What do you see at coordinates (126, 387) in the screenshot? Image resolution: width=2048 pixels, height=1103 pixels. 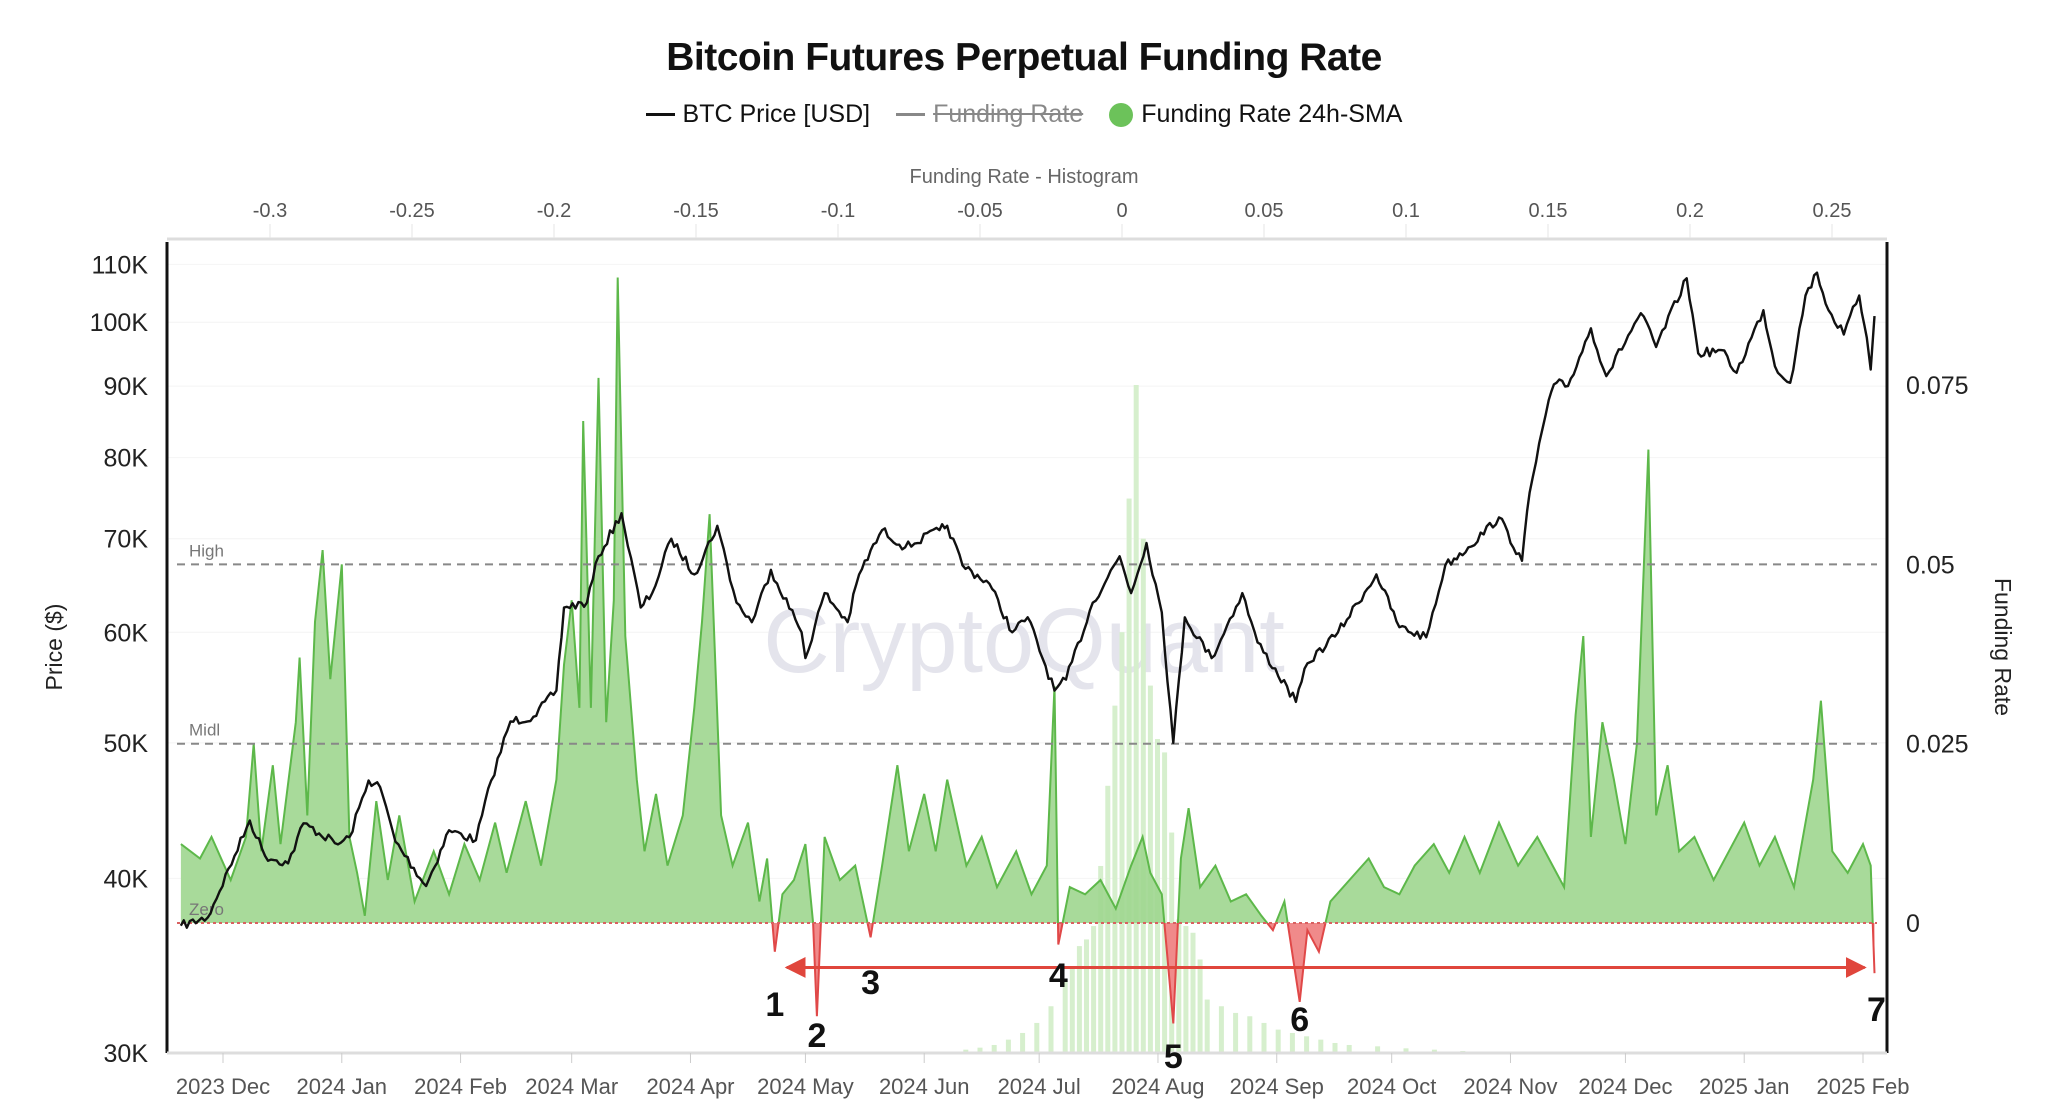 I see `y-left-tick-label: 90K` at bounding box center [126, 387].